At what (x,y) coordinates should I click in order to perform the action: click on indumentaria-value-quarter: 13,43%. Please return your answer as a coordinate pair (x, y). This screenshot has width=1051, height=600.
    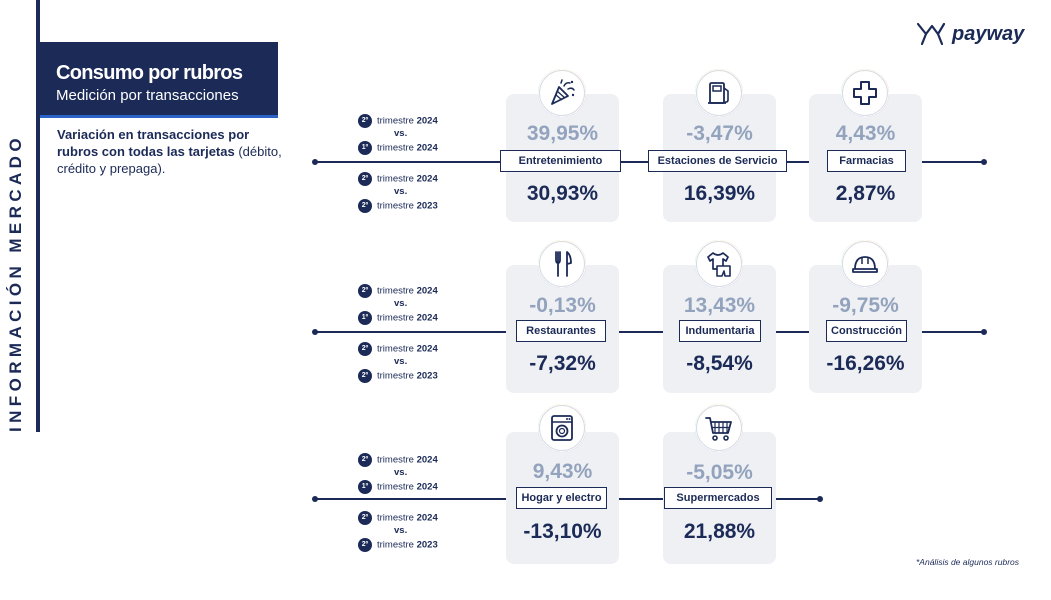
    Looking at the image, I should click on (719, 305).